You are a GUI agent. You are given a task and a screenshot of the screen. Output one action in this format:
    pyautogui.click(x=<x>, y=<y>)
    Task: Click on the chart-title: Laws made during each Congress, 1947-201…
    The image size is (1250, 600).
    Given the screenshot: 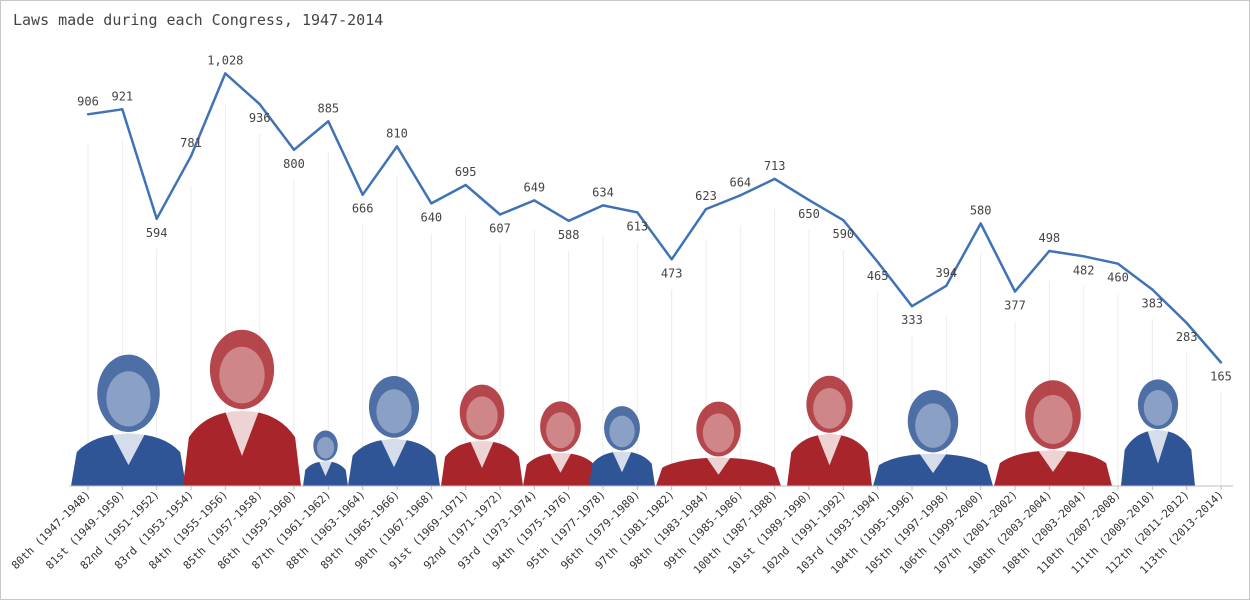 What is the action you would take?
    pyautogui.click(x=198, y=20)
    